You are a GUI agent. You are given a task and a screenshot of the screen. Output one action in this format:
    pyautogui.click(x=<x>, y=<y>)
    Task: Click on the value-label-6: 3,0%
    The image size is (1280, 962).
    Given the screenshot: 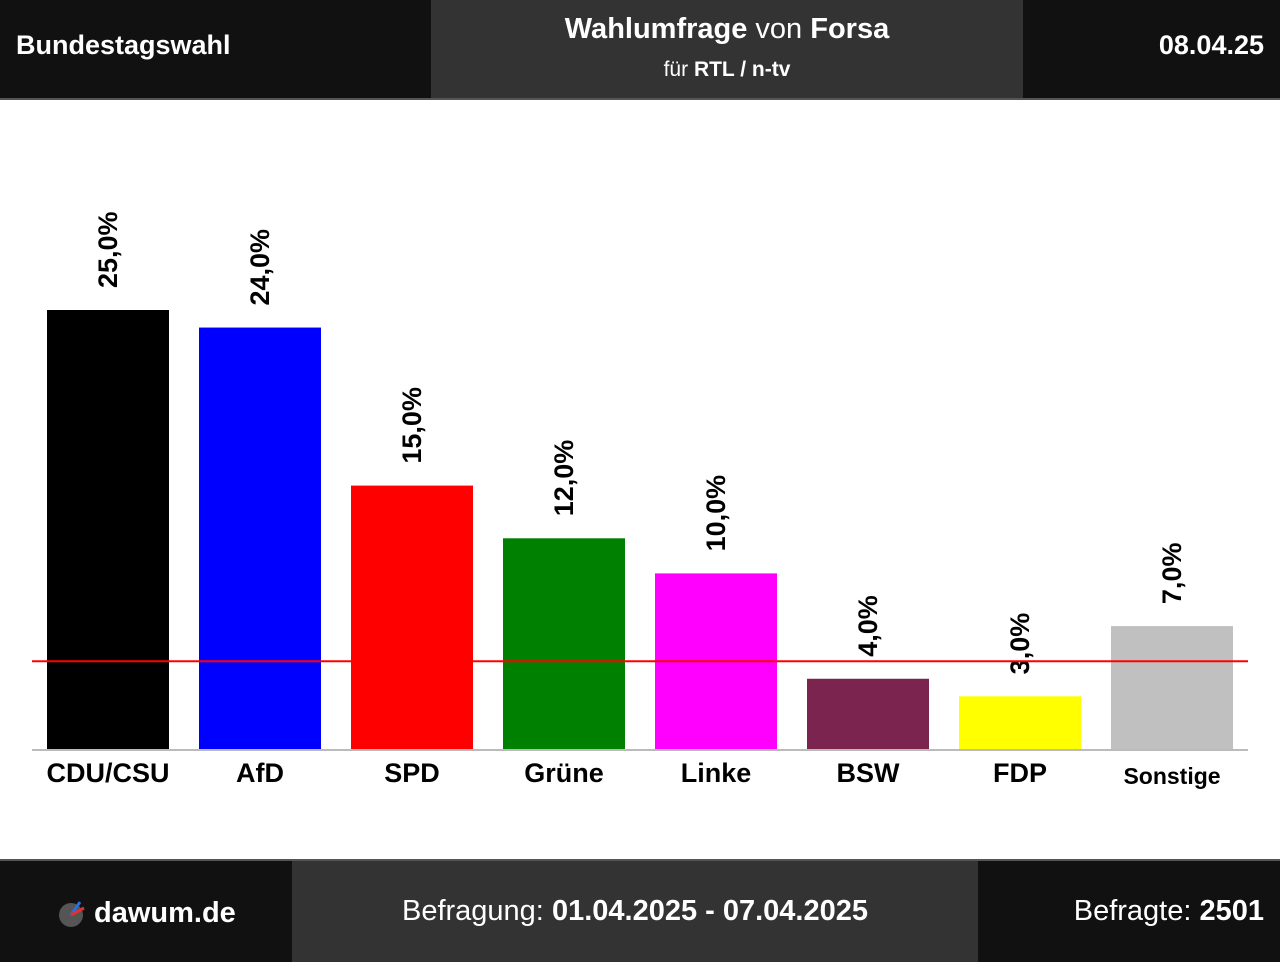 What is the action you would take?
    pyautogui.click(x=1020, y=644)
    